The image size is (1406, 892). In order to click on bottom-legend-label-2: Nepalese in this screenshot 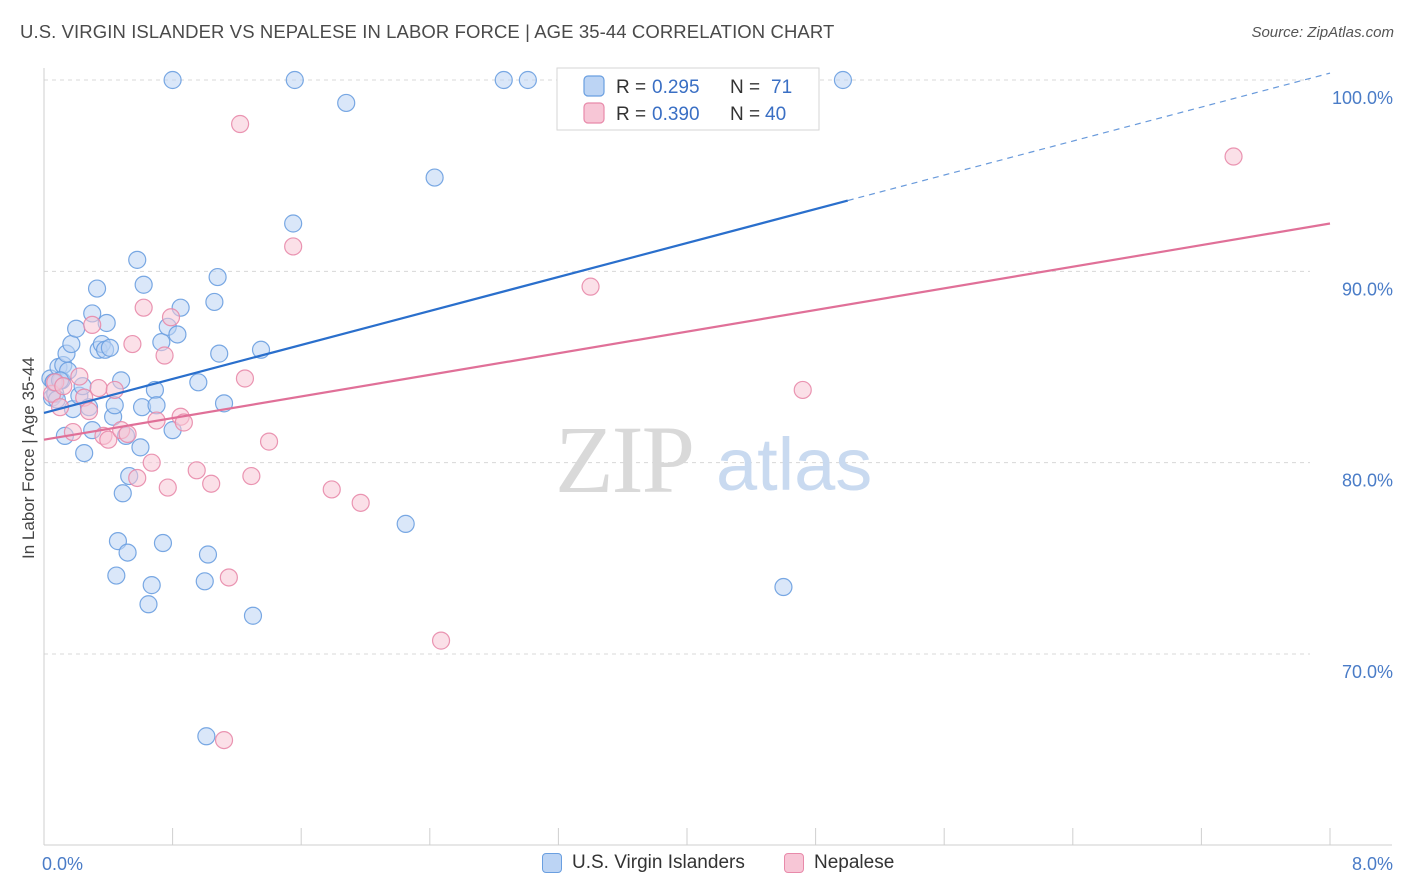, I will do `click(854, 862)`.